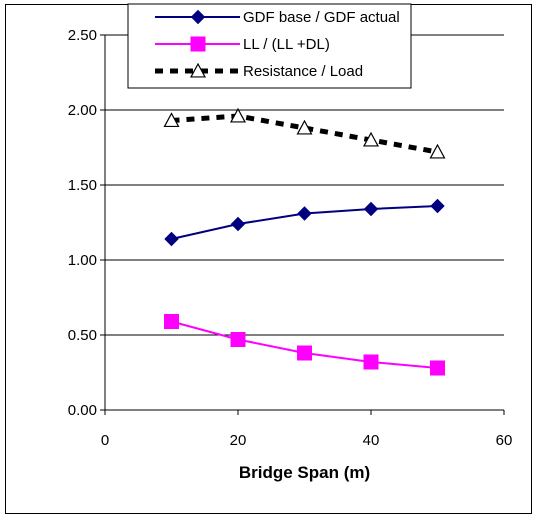 This screenshot has height=523, width=537. Describe the element at coordinates (504, 440) in the screenshot. I see `x-tick-label-3: 60` at that location.